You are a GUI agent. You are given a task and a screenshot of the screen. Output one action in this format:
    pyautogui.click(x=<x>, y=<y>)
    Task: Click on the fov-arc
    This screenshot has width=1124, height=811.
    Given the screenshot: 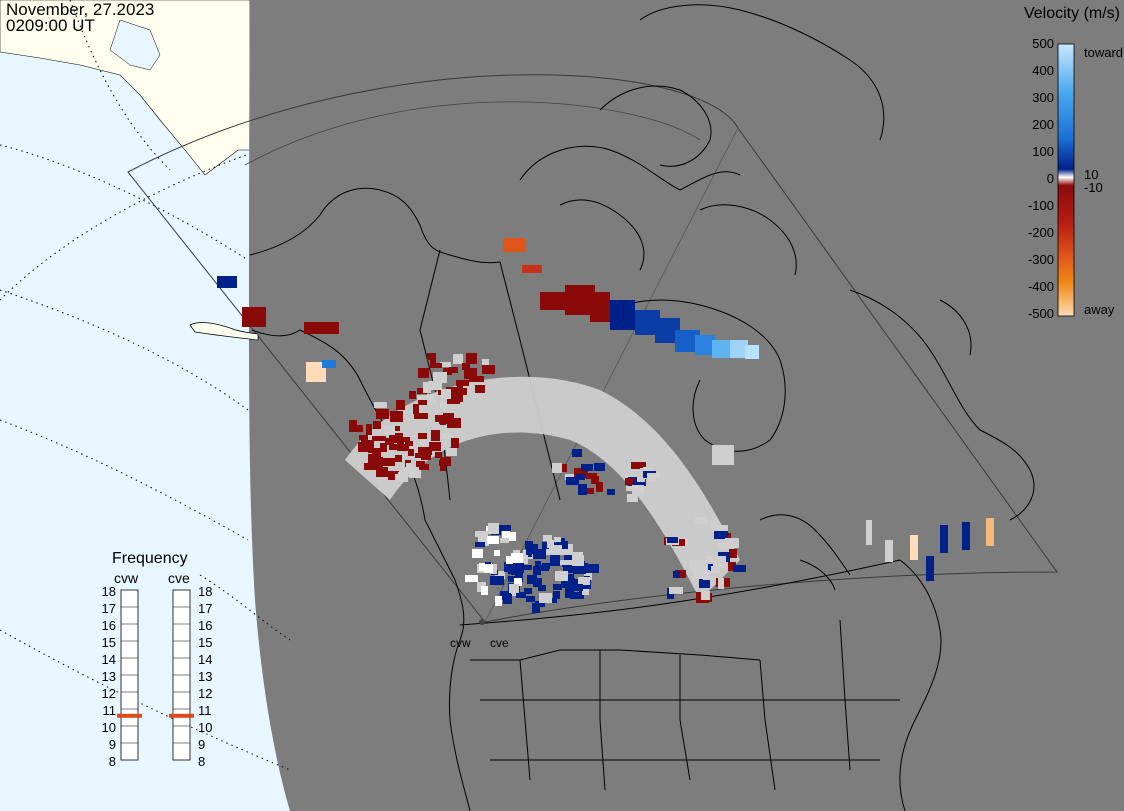 What is the action you would take?
    pyautogui.click(x=472, y=133)
    